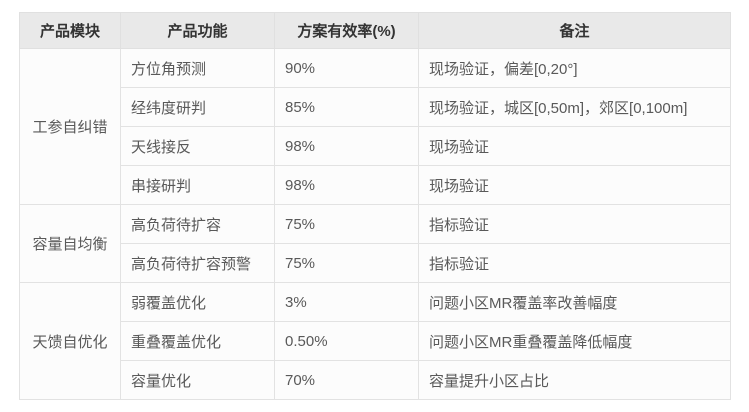  Describe the element at coordinates (197, 68) in the screenshot. I see `function-cell: 方位角预测` at that location.